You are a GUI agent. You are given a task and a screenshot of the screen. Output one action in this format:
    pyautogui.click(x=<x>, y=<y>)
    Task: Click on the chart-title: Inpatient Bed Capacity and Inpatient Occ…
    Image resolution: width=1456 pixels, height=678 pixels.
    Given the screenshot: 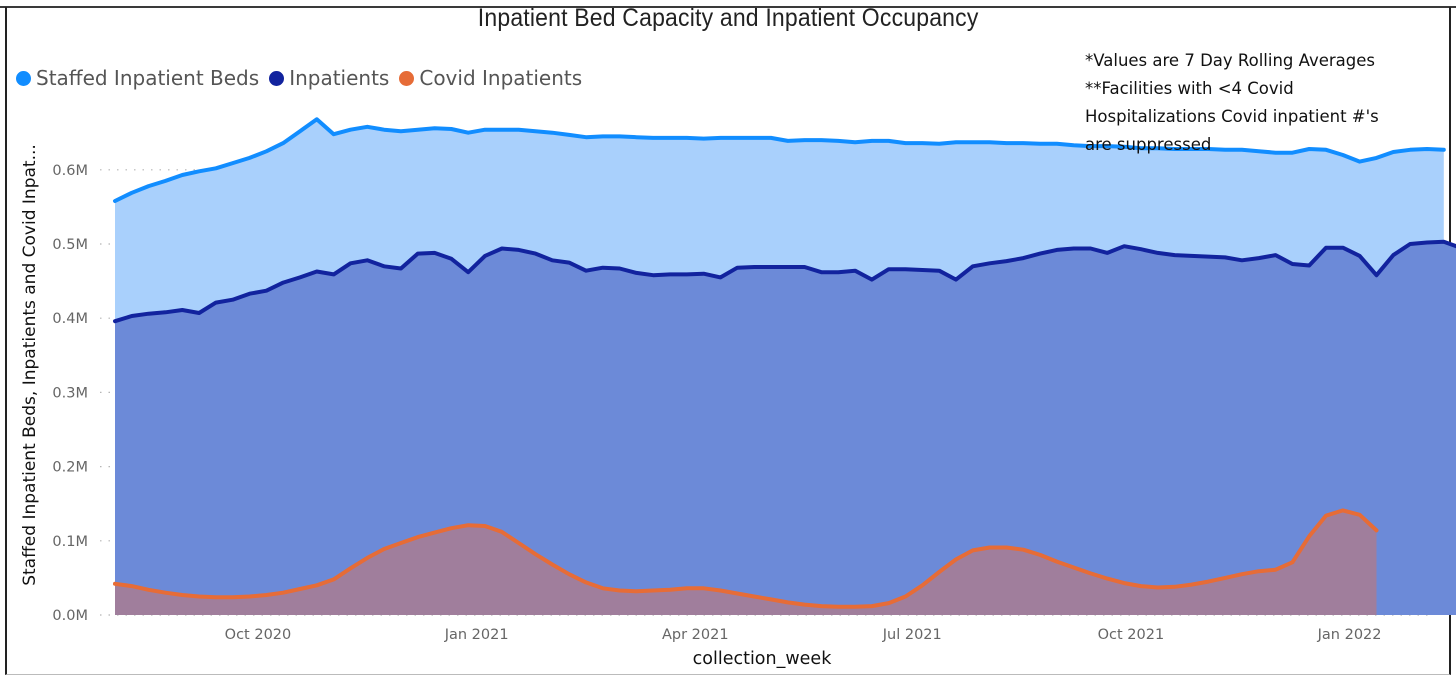 What is the action you would take?
    pyautogui.click(x=728, y=18)
    